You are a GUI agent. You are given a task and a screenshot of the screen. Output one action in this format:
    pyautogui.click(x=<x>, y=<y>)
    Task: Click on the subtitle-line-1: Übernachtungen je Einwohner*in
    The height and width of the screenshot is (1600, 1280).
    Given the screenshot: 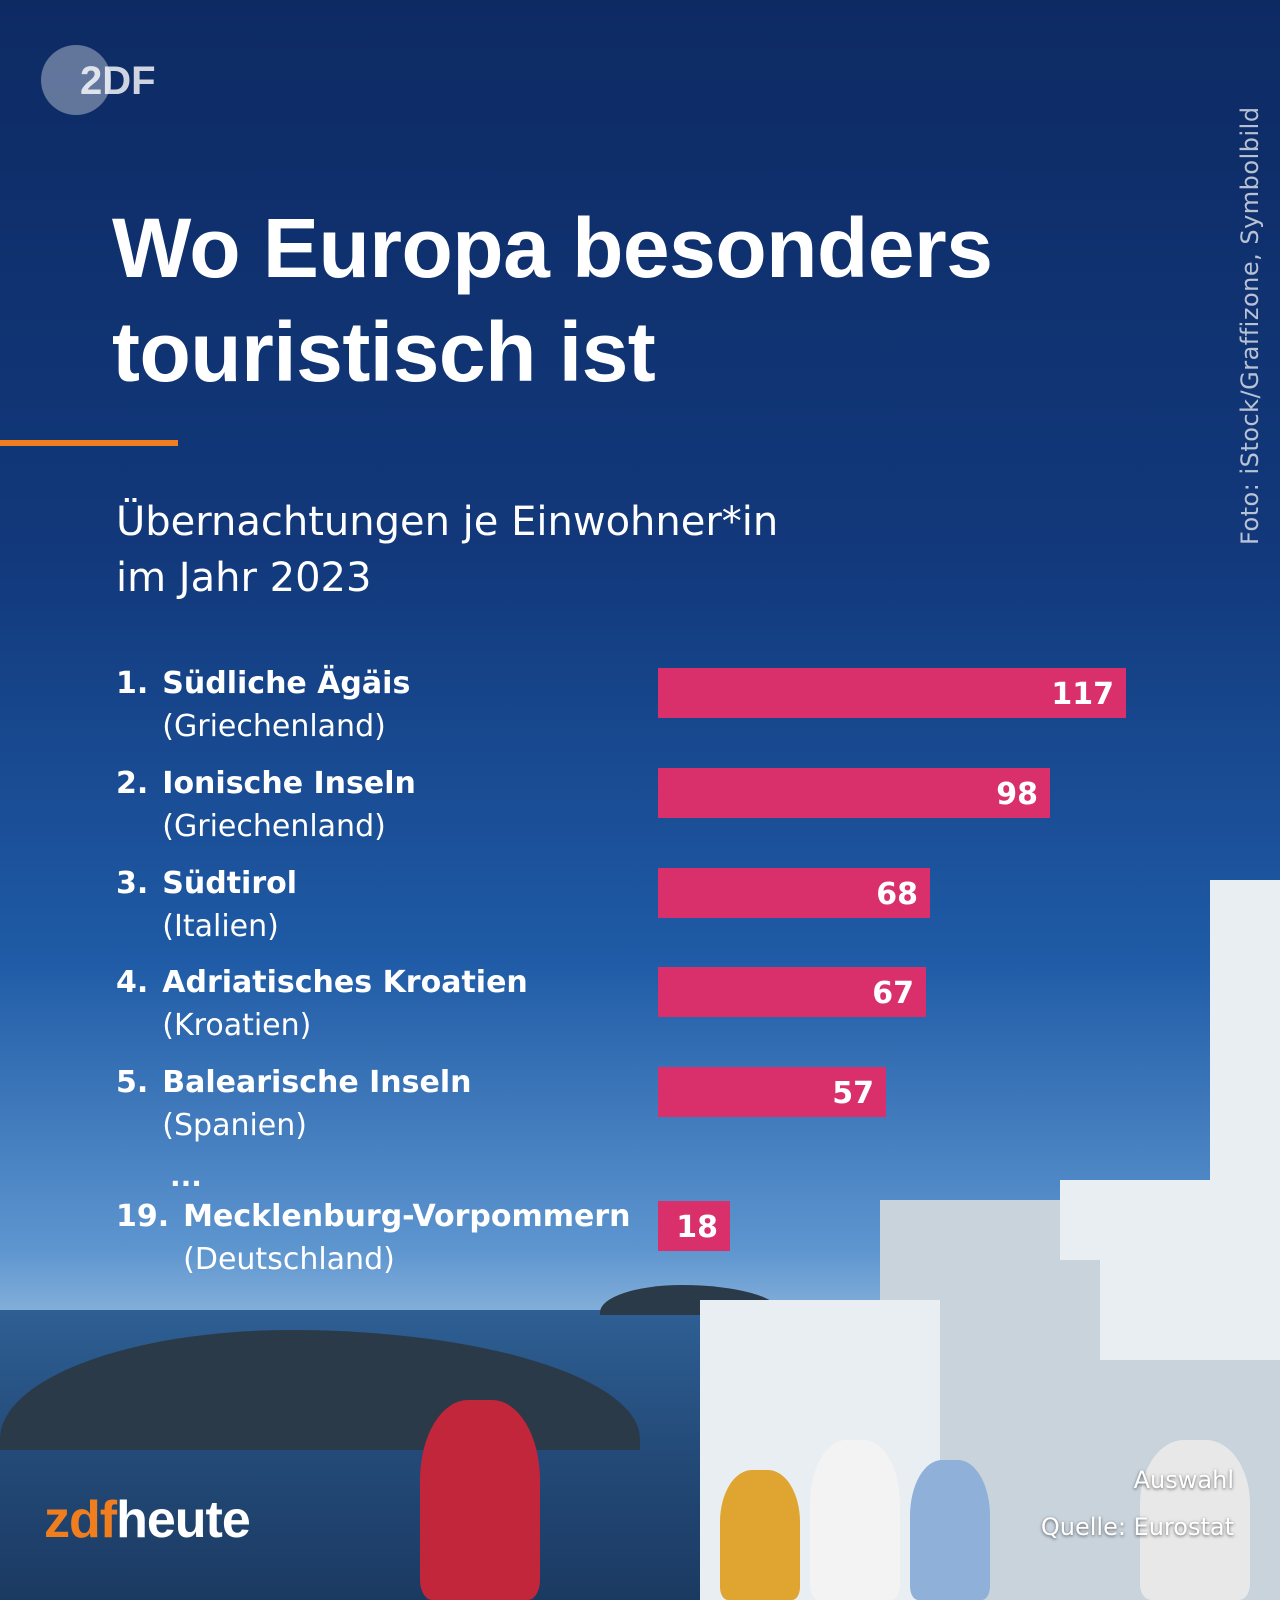 What is the action you would take?
    pyautogui.click(x=447, y=522)
    